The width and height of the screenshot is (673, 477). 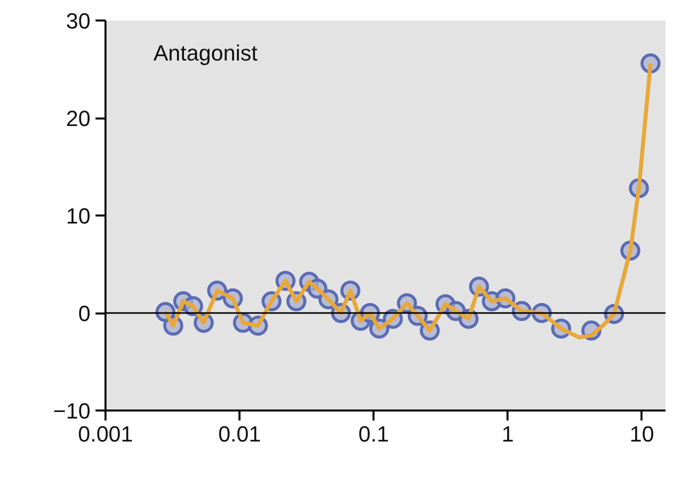 What do you see at coordinates (78, 216) in the screenshot?
I see `y-tick-label: 10` at bounding box center [78, 216].